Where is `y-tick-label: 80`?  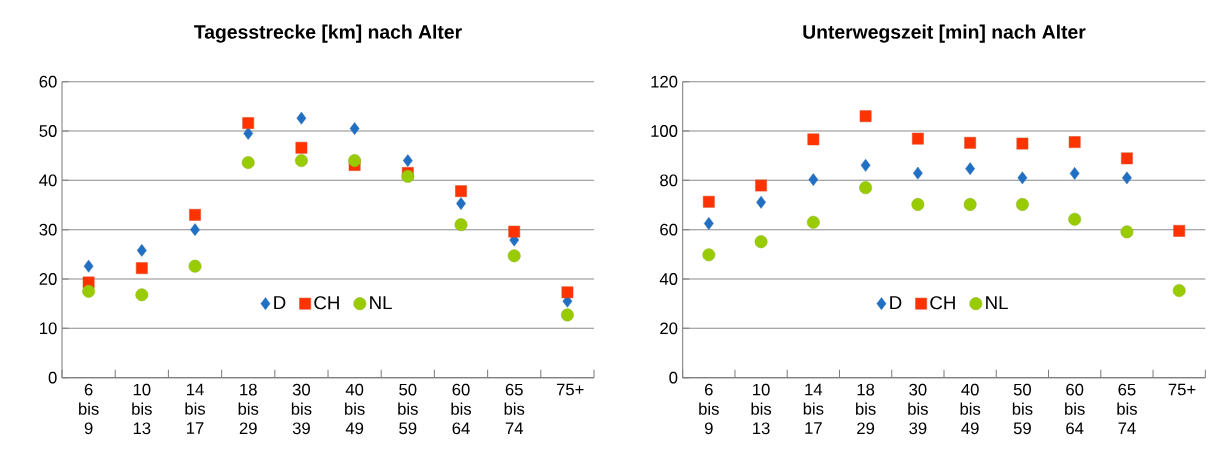 y-tick-label: 80 is located at coordinates (669, 180).